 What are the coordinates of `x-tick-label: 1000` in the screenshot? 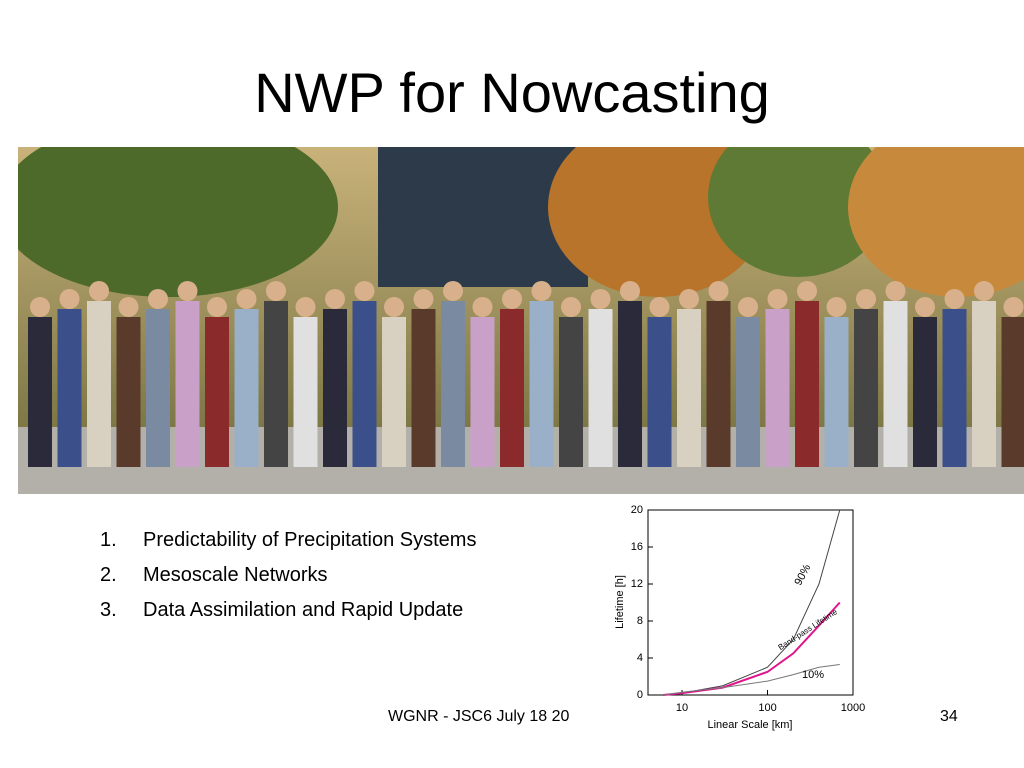 It's located at (853, 708).